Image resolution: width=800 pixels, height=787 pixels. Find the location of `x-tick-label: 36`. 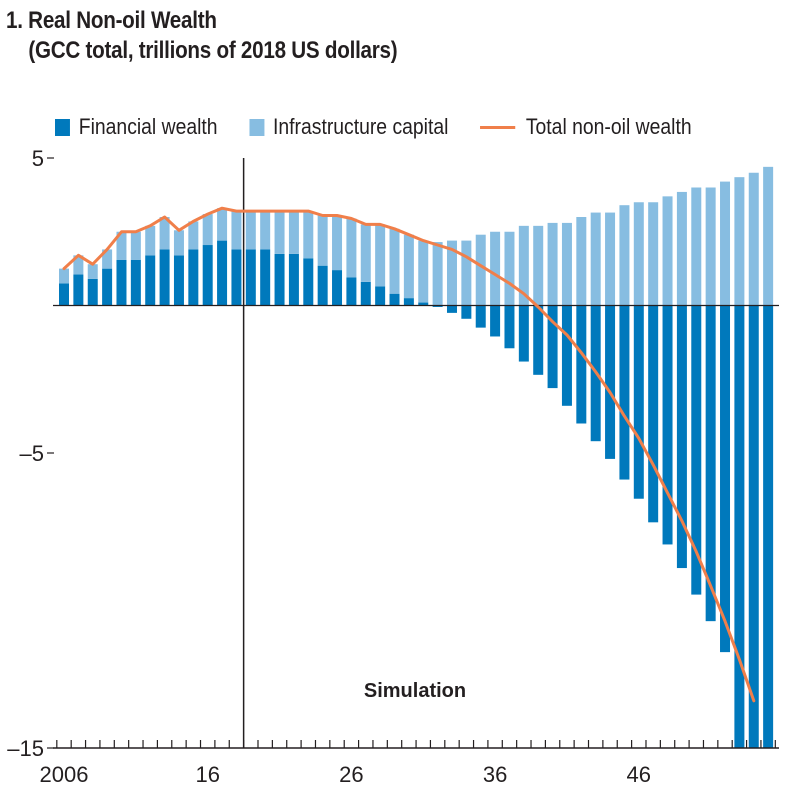

x-tick-label: 36 is located at coordinates (495, 774).